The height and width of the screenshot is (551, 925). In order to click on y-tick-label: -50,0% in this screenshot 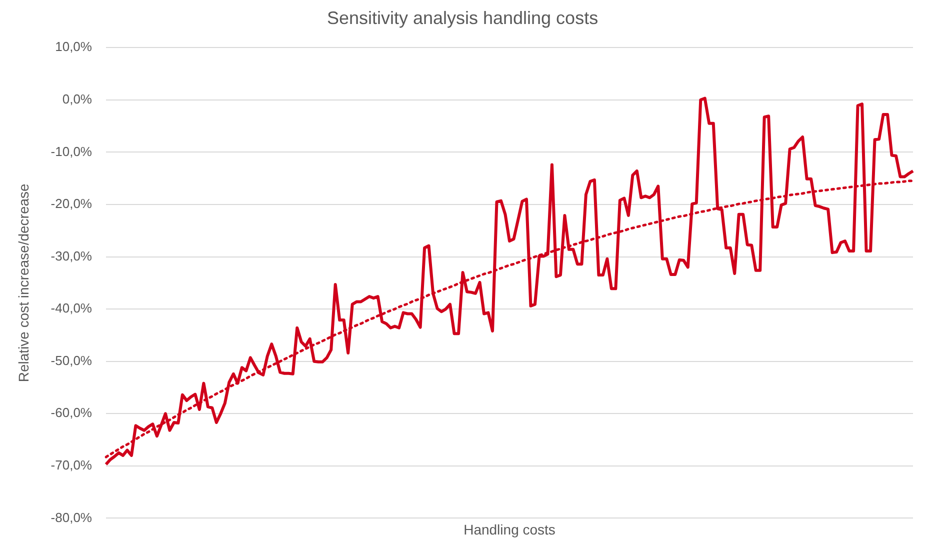, I will do `click(71, 360)`.